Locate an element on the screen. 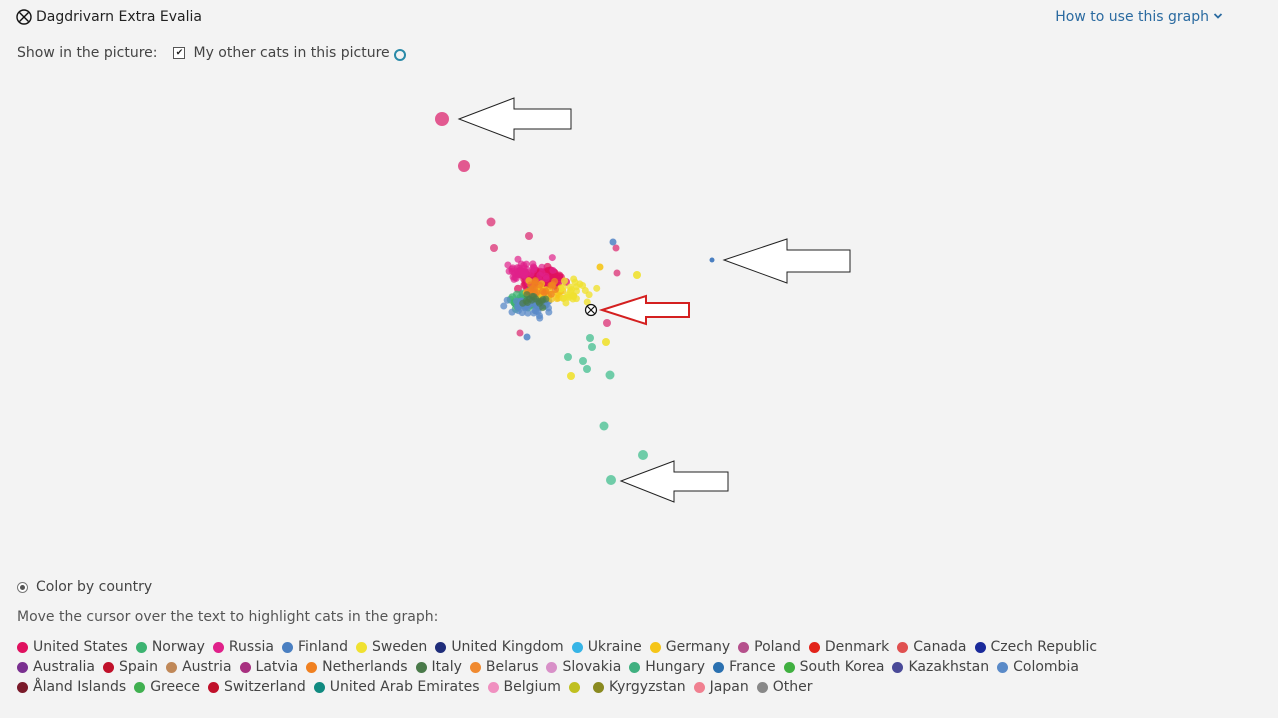 This screenshot has width=1278, height=718. legend-item: Åland Islands is located at coordinates (71, 687).